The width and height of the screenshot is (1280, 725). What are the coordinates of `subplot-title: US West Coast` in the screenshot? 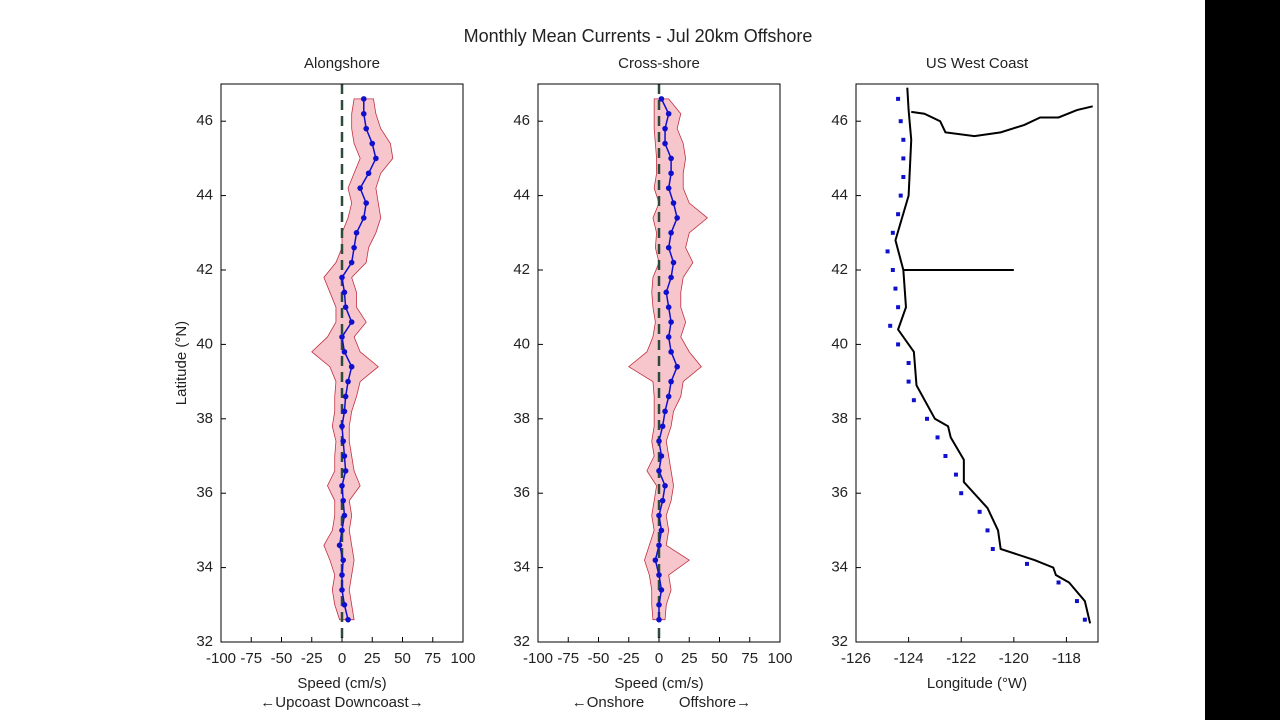 It's located at (977, 63).